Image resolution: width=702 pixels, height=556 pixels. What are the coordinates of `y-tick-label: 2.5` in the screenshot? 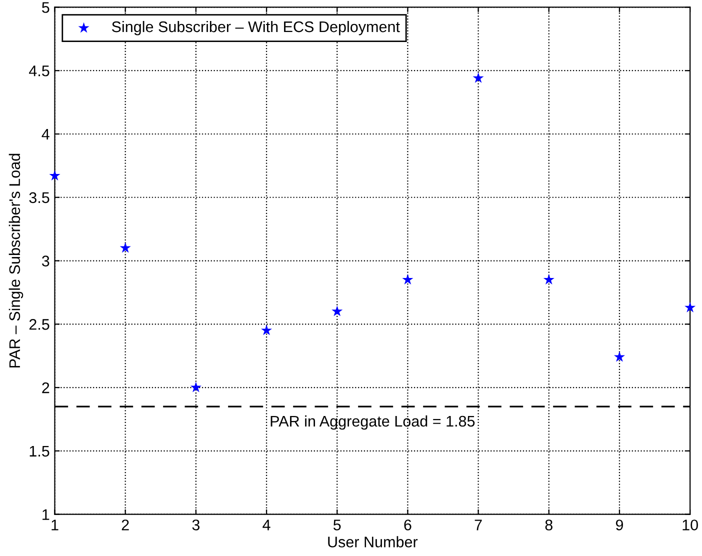 It's located at (39, 324).